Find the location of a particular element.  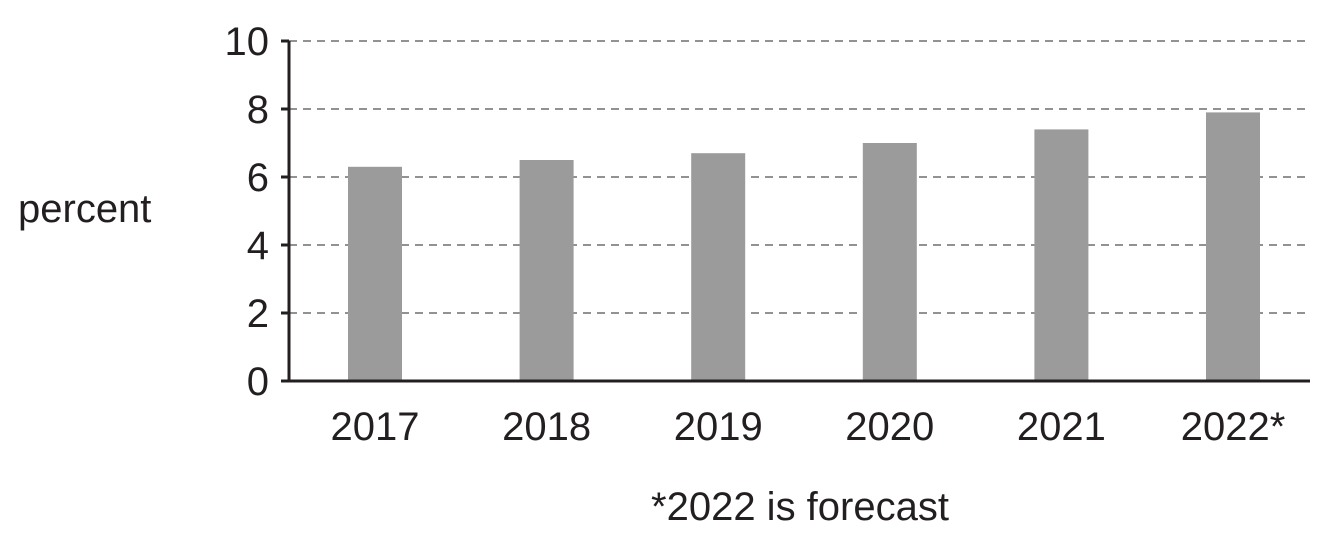

y-axis-title: percent is located at coordinates (84, 209).